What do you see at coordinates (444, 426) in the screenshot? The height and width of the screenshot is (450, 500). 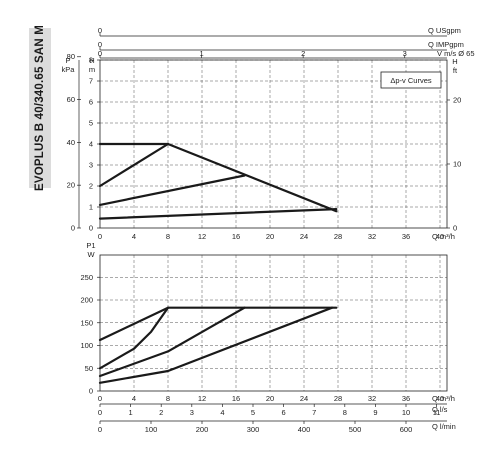 I see `axis-label-lmin: Q l/min` at bounding box center [444, 426].